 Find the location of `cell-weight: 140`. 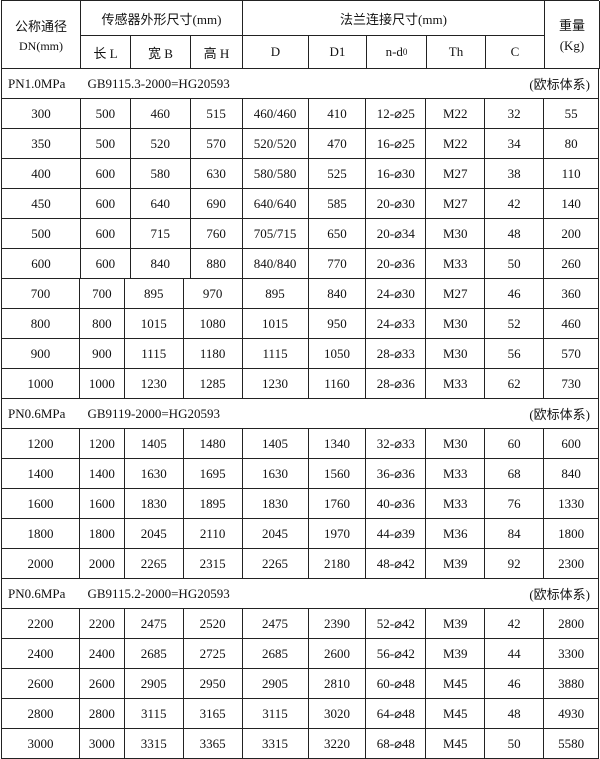

cell-weight: 140 is located at coordinates (572, 204).